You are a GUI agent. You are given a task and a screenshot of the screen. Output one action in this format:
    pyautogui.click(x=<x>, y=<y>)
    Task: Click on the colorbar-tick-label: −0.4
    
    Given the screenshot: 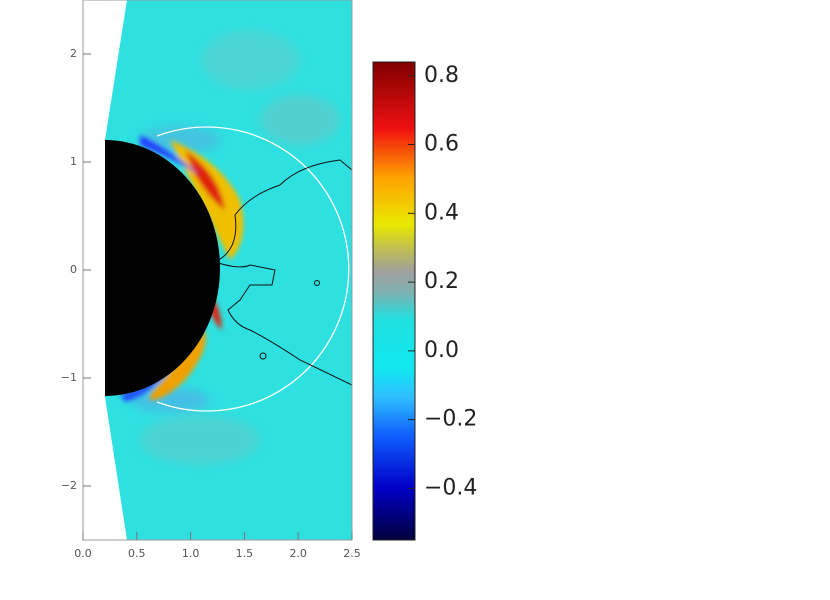 What is the action you would take?
    pyautogui.click(x=450, y=487)
    